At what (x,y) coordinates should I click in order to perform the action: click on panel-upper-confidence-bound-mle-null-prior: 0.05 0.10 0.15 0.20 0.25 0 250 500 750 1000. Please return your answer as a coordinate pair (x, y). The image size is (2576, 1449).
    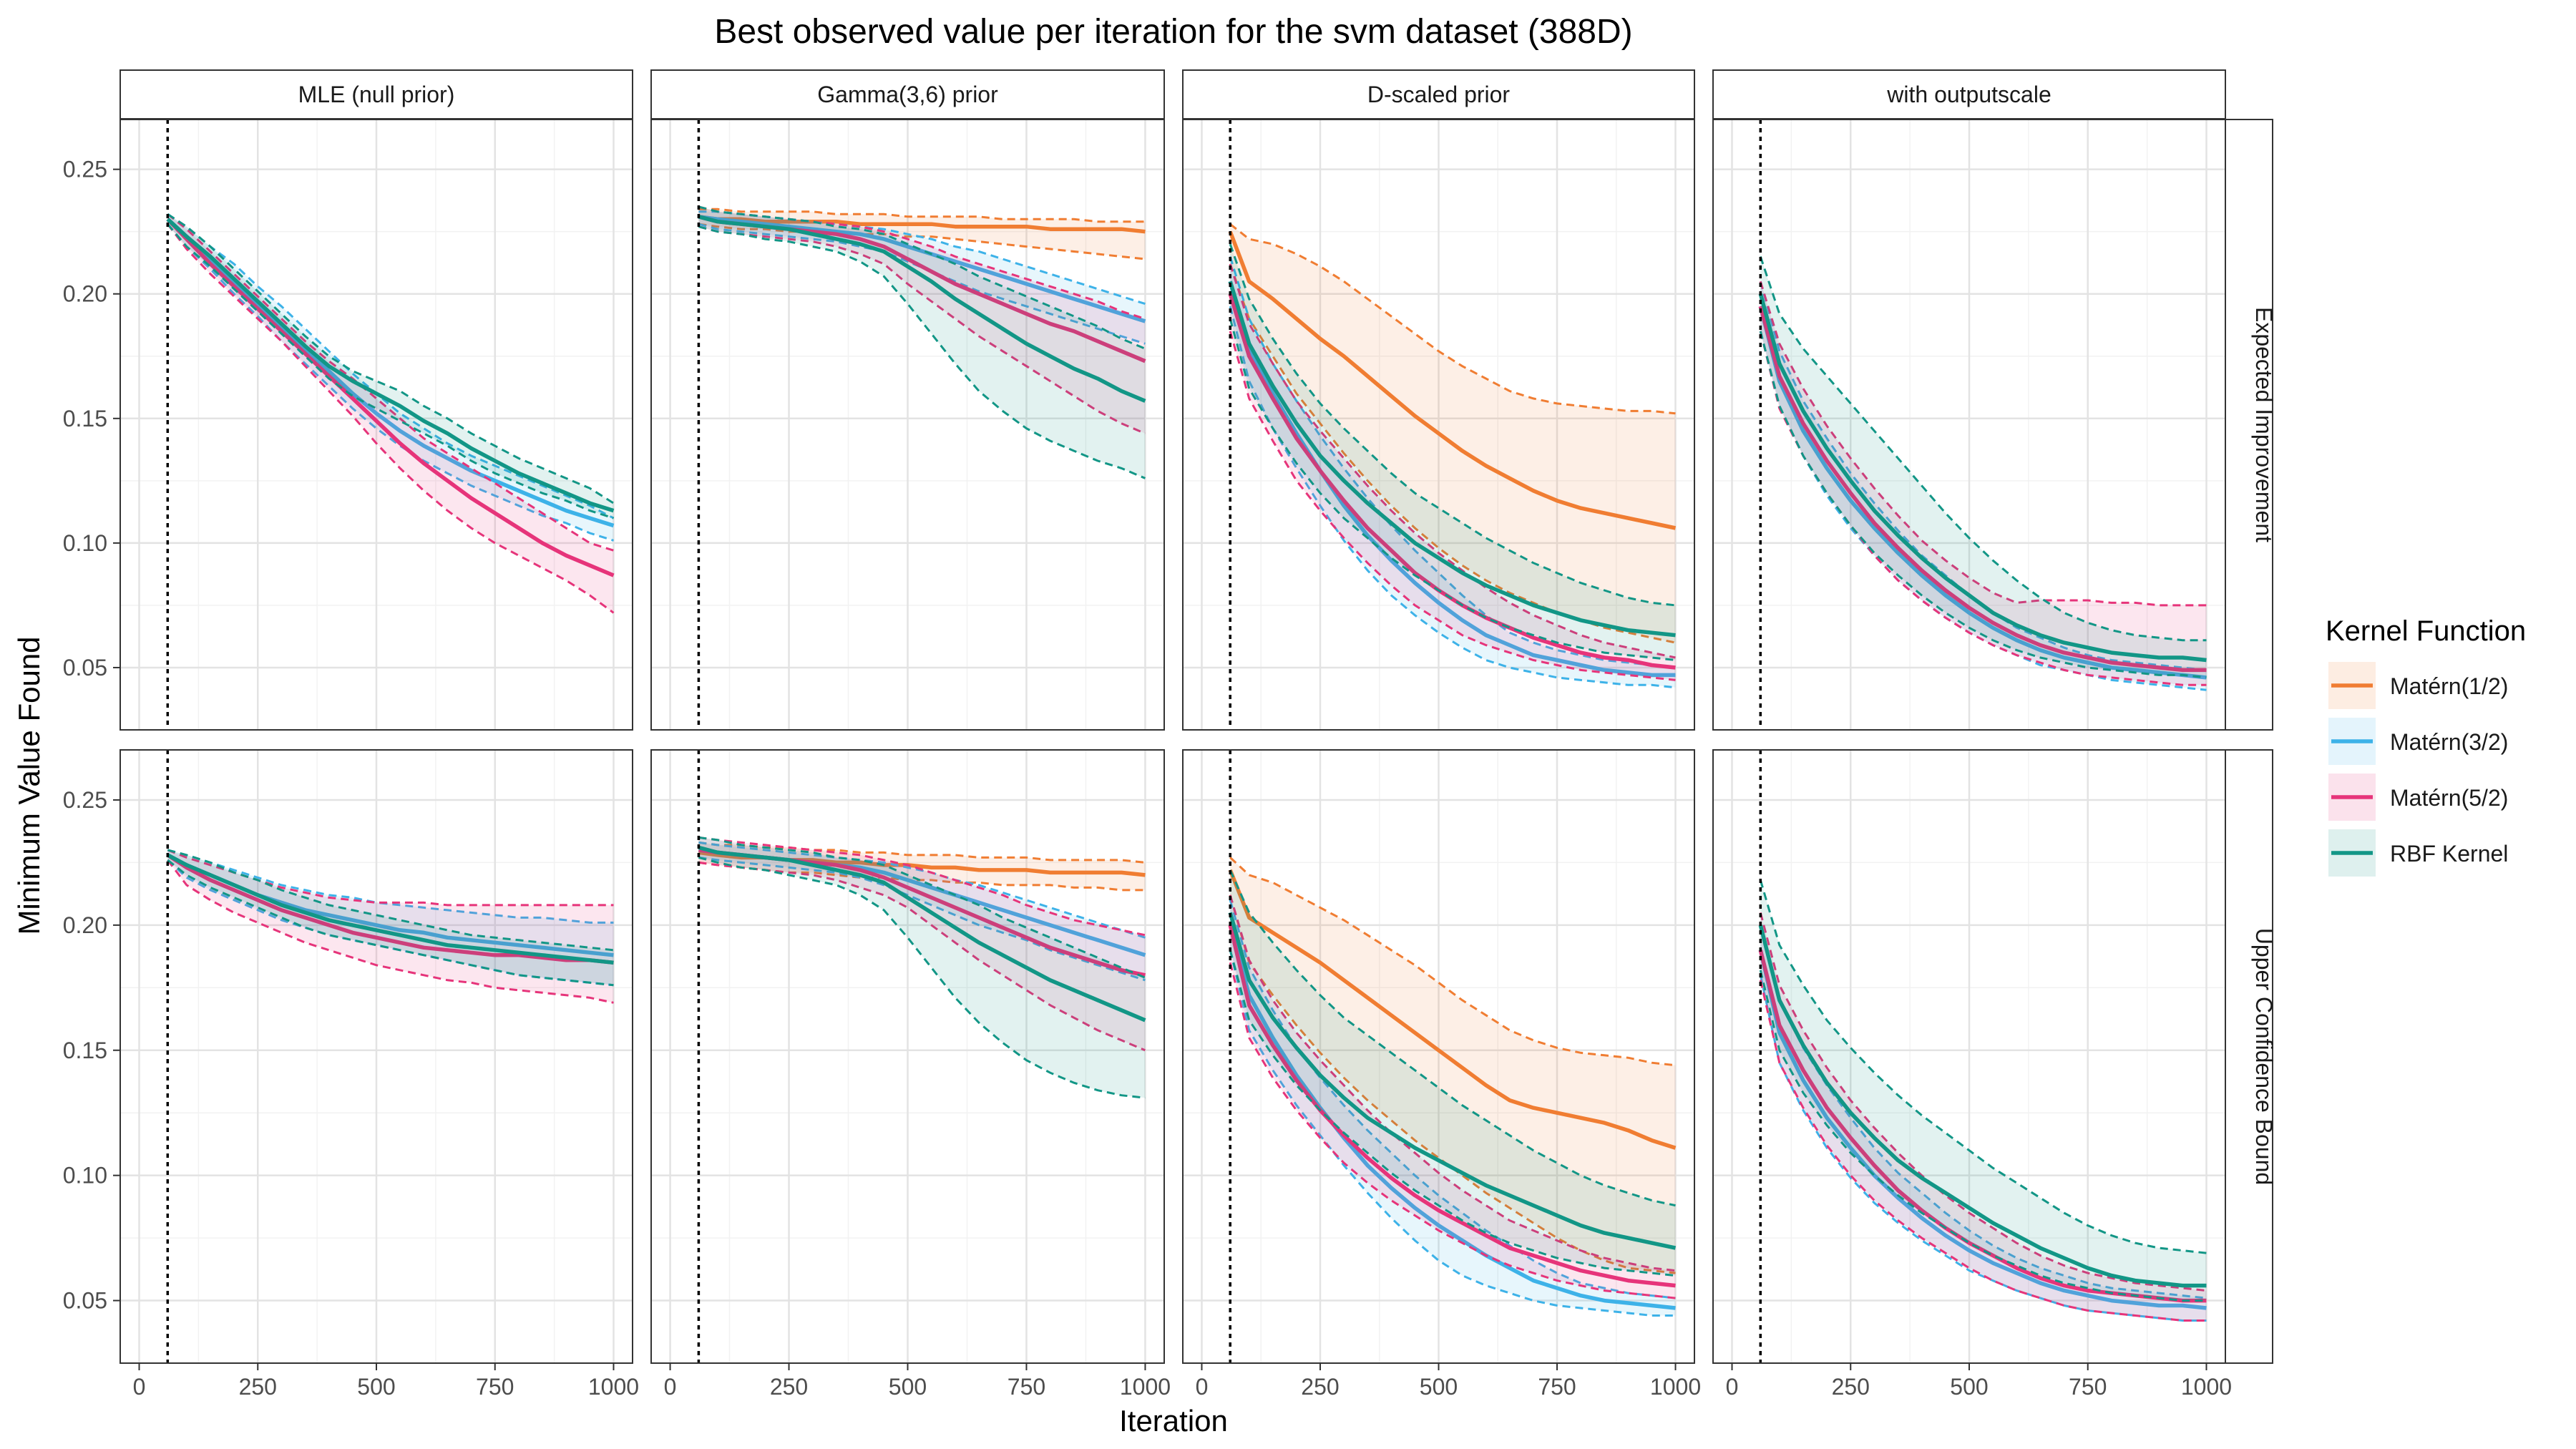
    Looking at the image, I should click on (351, 1074).